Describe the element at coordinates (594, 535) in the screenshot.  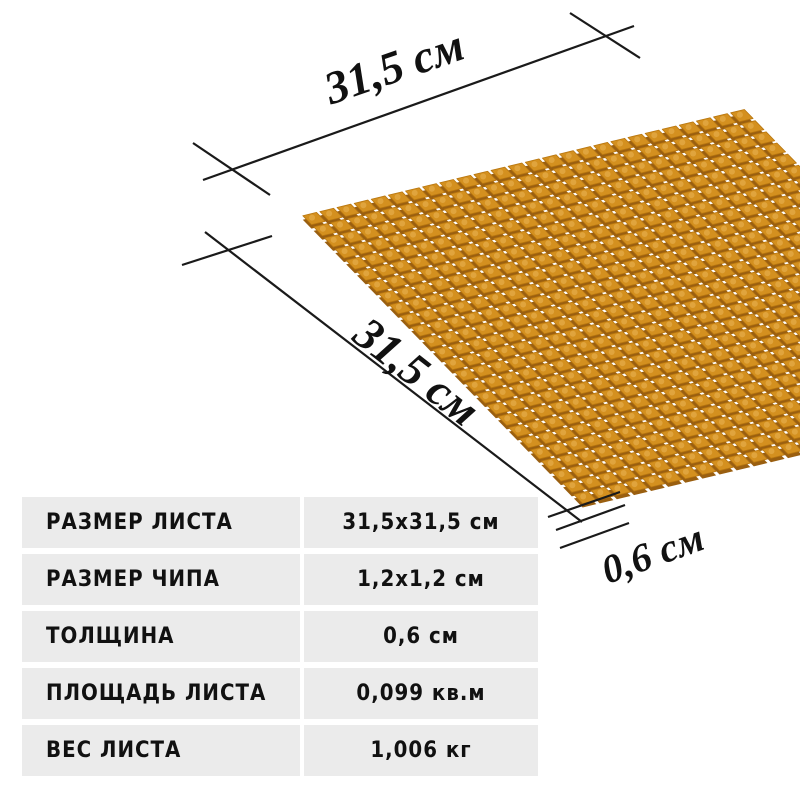
I see `thickness-tick-b` at that location.